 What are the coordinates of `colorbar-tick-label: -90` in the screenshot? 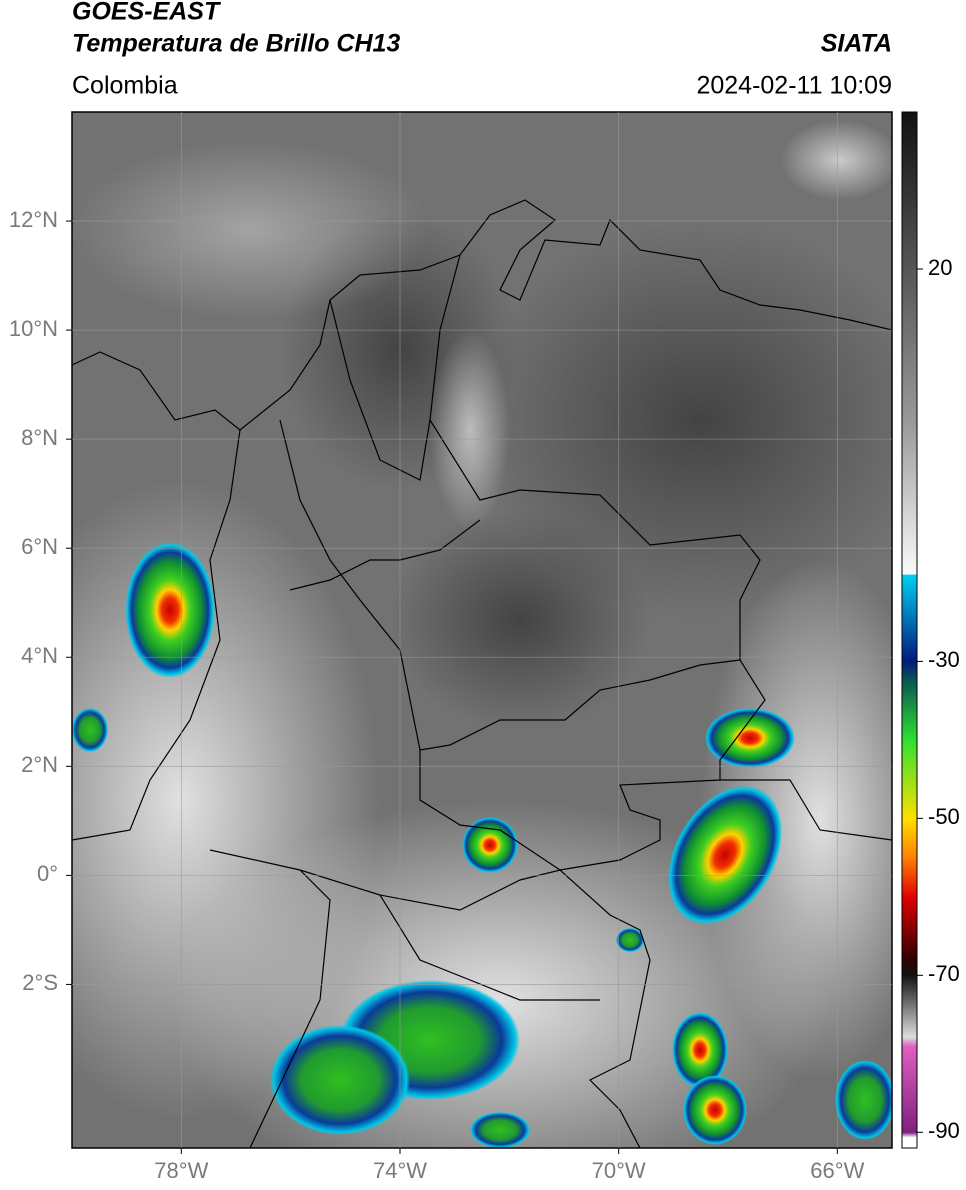 It's located at (944, 1130).